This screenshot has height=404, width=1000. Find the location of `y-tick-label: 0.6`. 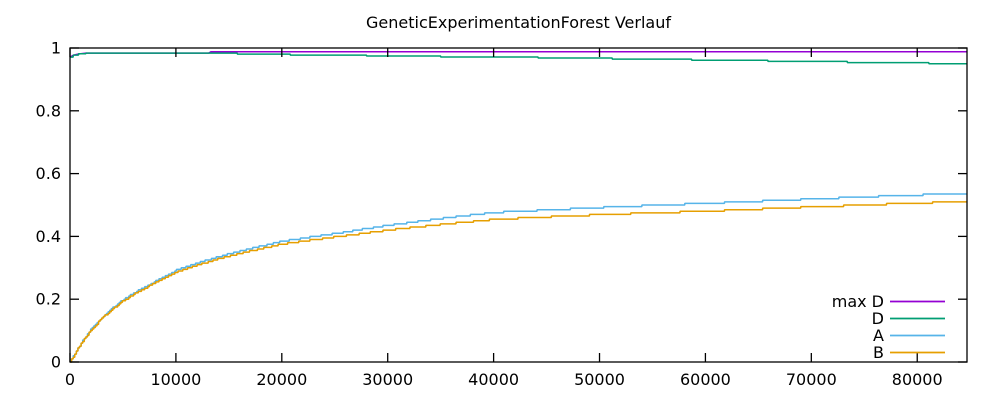

y-tick-label: 0.6 is located at coordinates (48, 173).